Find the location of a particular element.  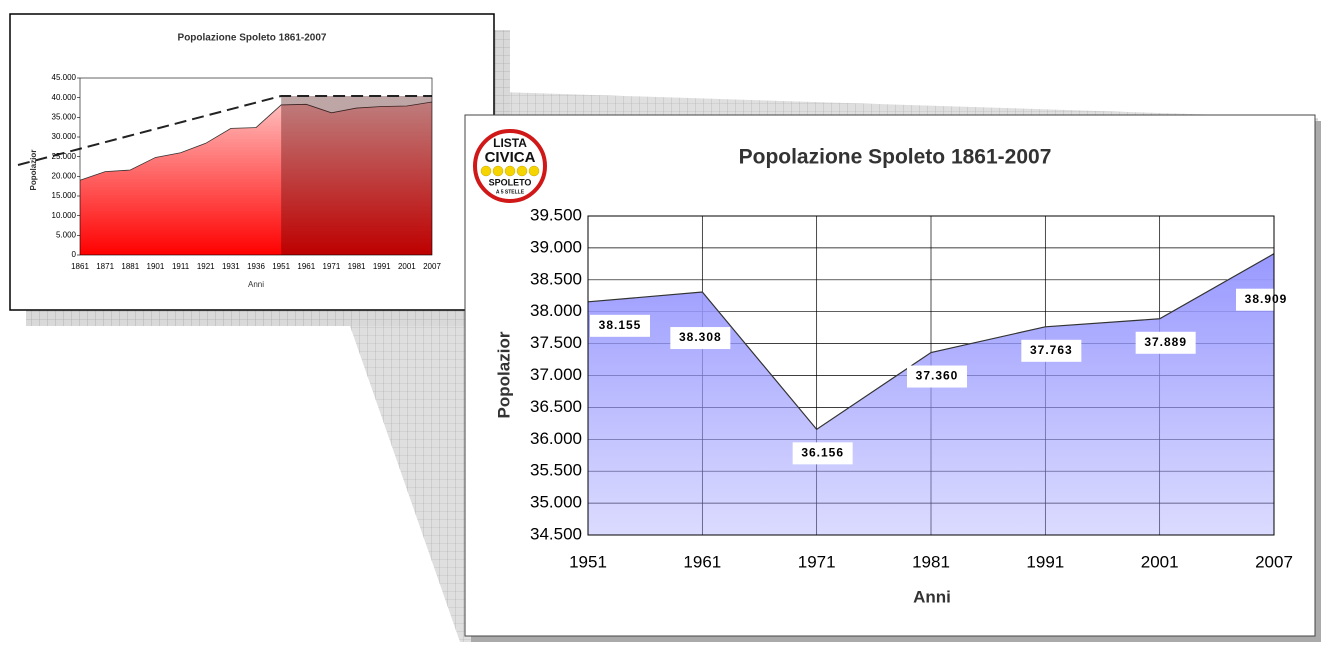

y-tick-label: 38.000 is located at coordinates (556, 310).